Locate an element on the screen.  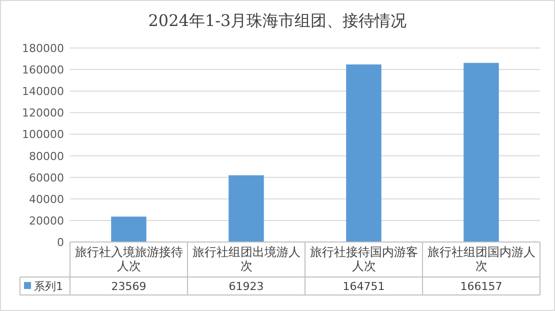
data-label: 23569 is located at coordinates (128, 286).